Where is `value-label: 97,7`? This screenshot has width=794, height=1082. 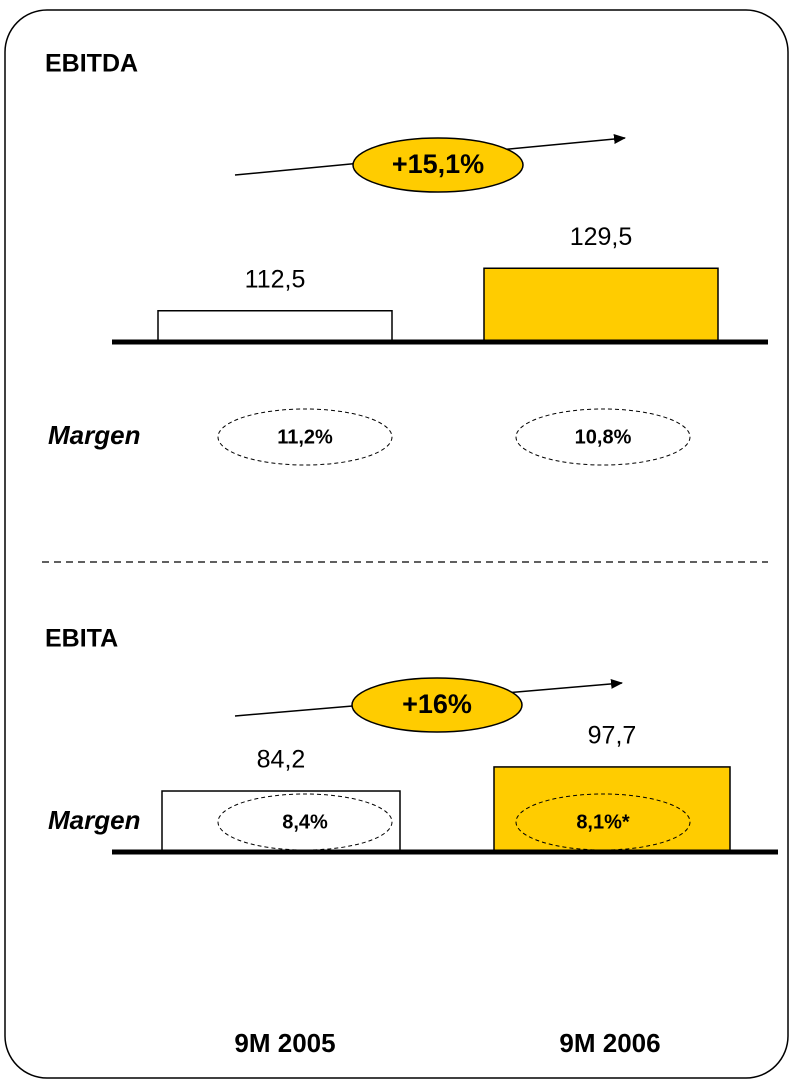
value-label: 97,7 is located at coordinates (612, 736).